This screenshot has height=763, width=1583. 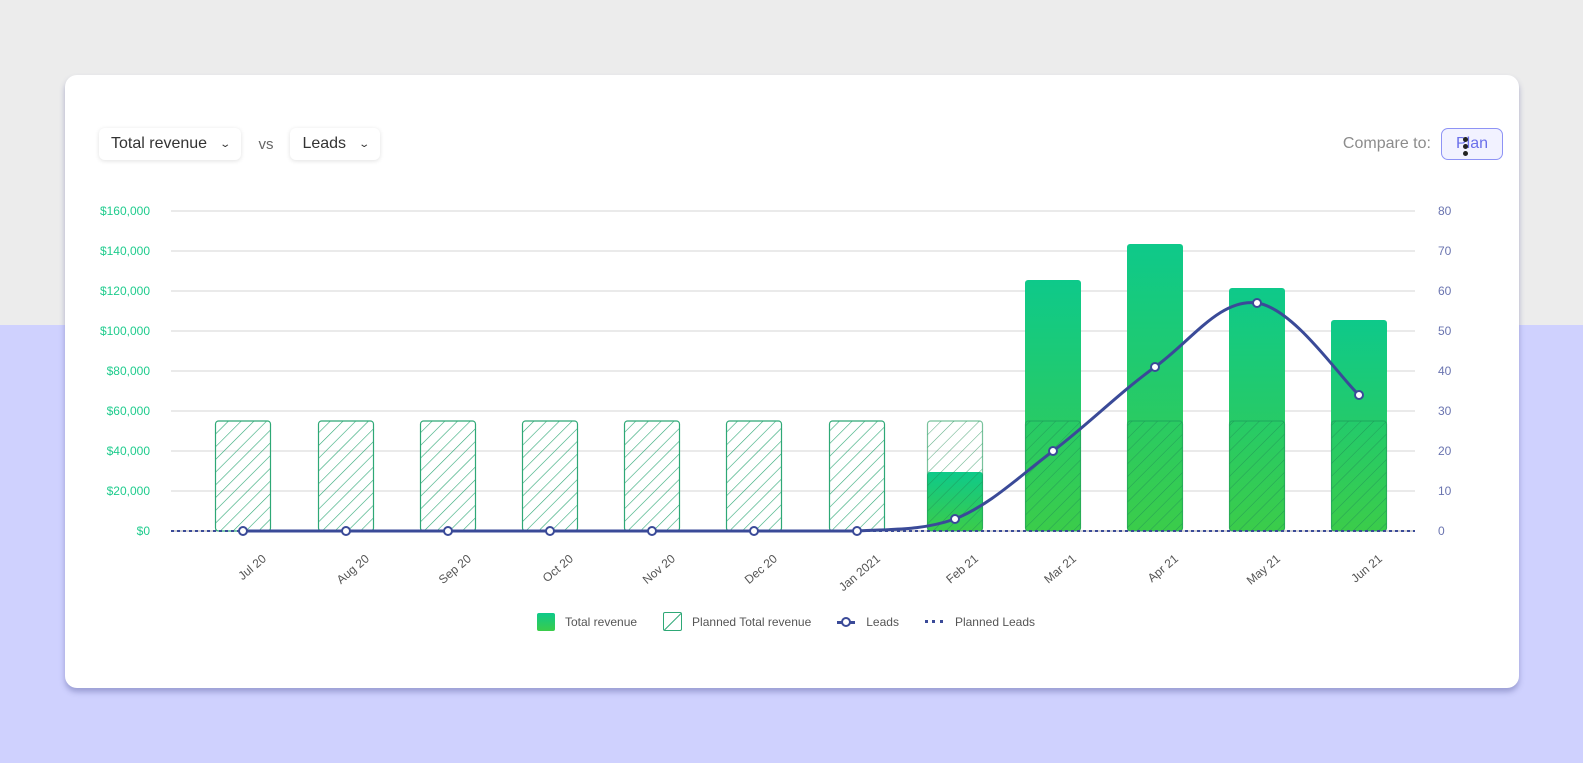 I want to click on x-tick-label: Jun 21, so click(x=1366, y=568).